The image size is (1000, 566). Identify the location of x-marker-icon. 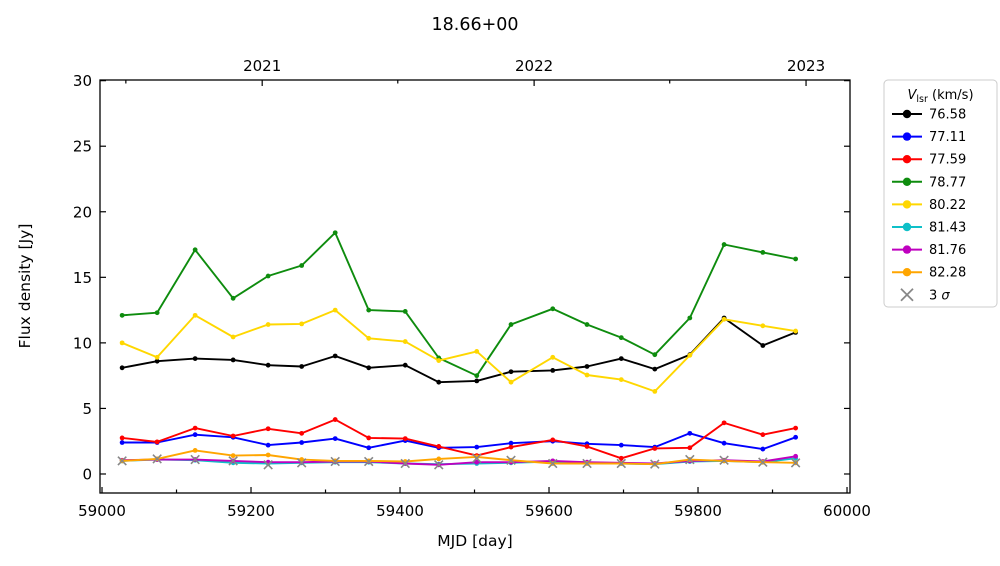
(907, 295).